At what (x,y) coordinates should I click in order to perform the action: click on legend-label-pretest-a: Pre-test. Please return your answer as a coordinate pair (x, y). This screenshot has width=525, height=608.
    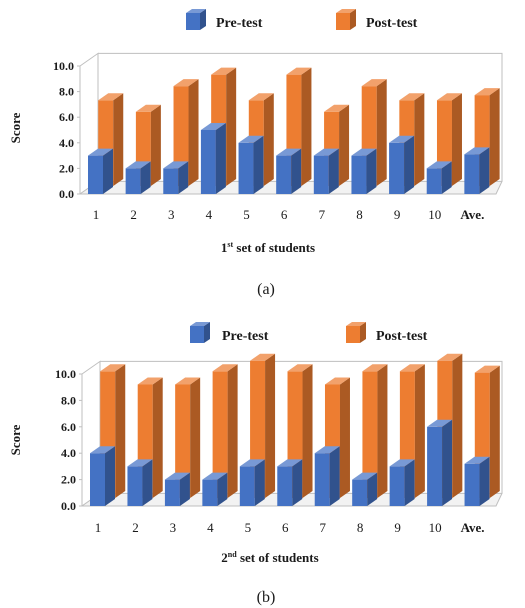
    Looking at the image, I should click on (239, 23).